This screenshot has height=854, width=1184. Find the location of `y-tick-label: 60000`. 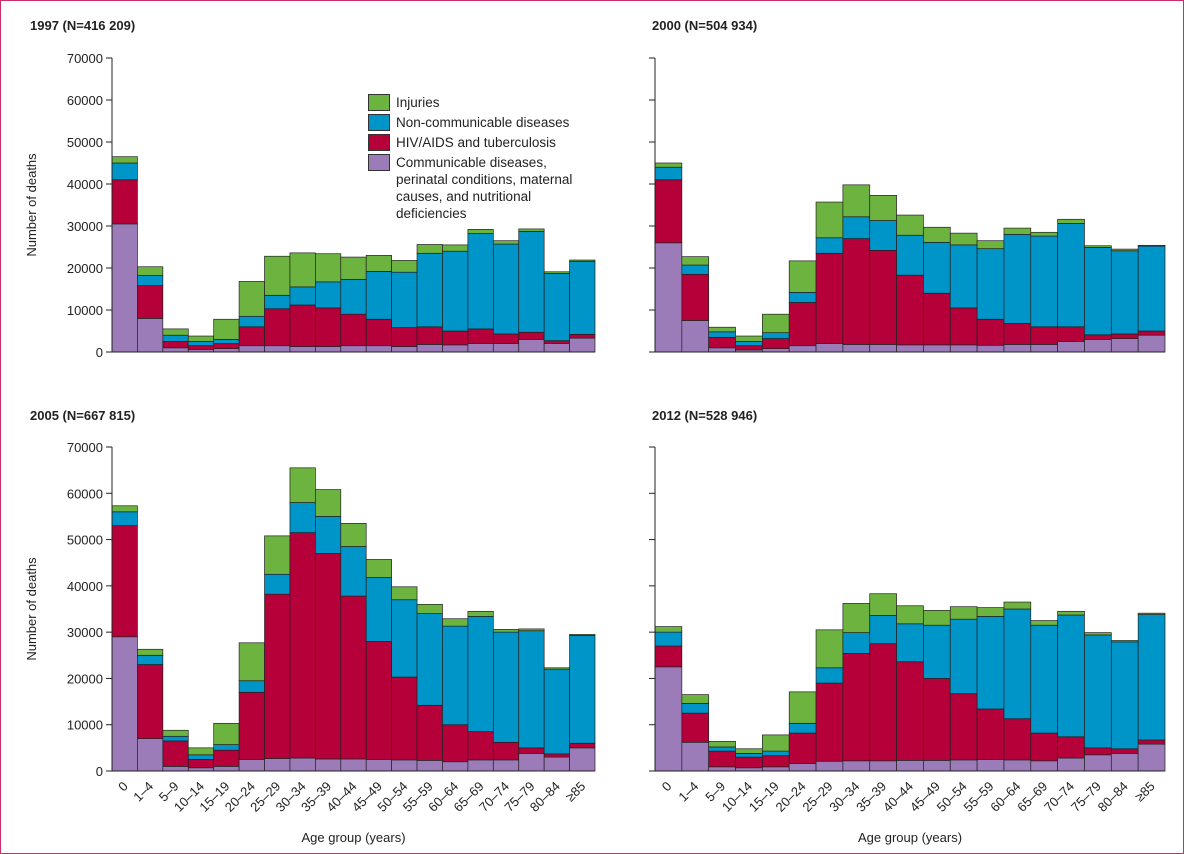

y-tick-label: 60000 is located at coordinates (85, 493).